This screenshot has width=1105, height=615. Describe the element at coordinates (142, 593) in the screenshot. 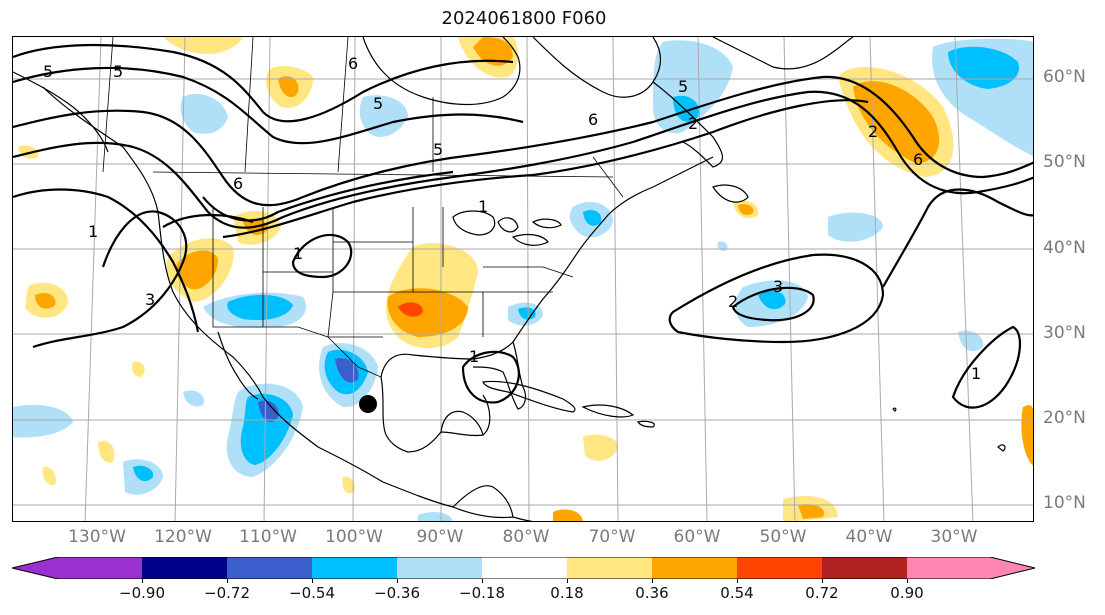

I see `colorbar-tick: −0.90` at that location.